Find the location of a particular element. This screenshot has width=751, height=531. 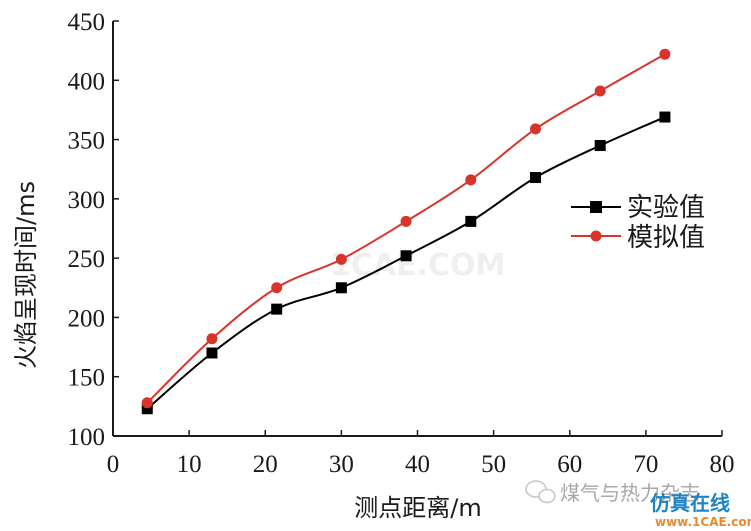

y-tick-label: 150 is located at coordinates (87, 378).